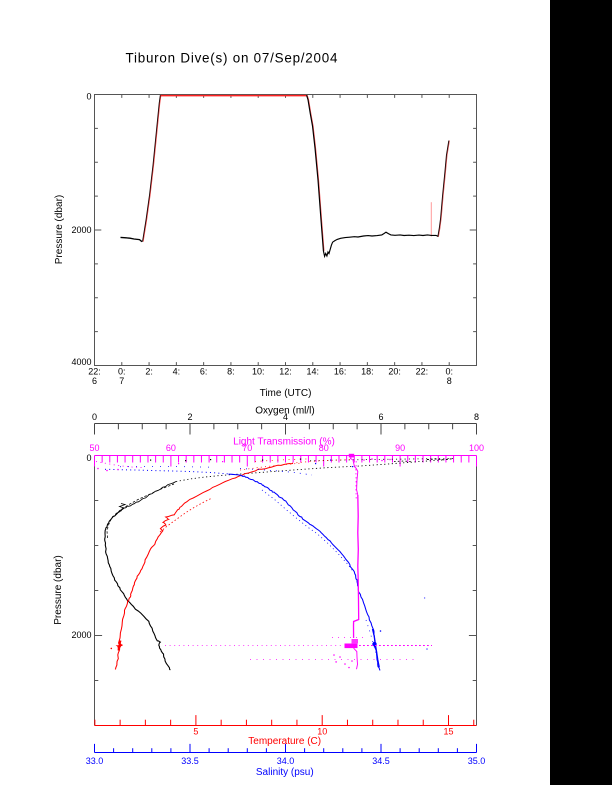 This screenshot has height=785, width=612. What do you see at coordinates (121, 381) in the screenshot?
I see `svg-text: 7` at bounding box center [121, 381].